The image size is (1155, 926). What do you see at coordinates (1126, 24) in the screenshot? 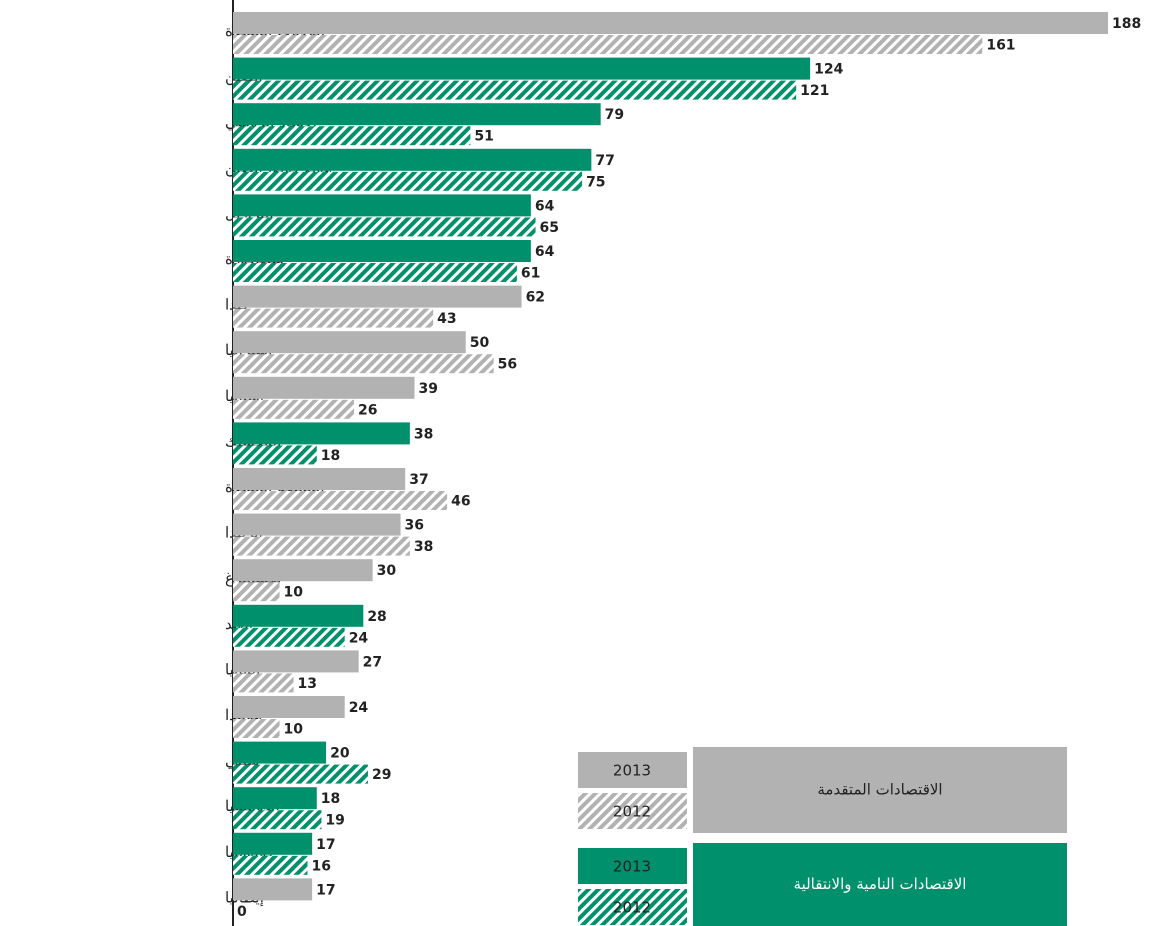
I see `value-label: 188` at bounding box center [1126, 24].